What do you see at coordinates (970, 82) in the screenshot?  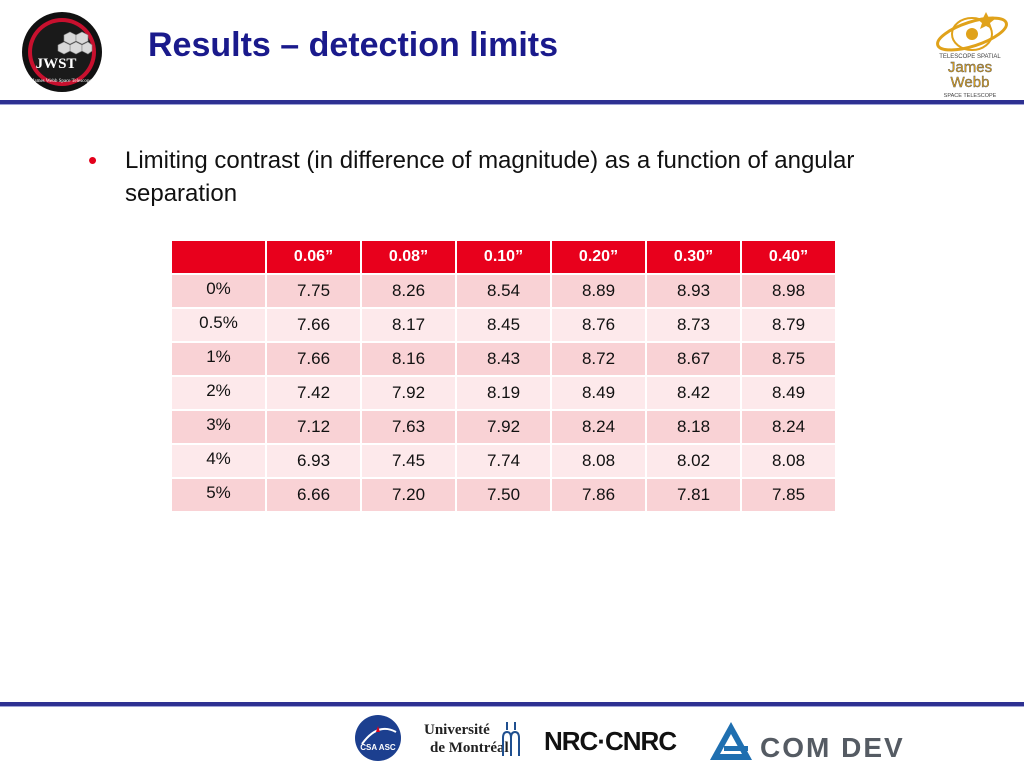 I see `webb-logo-line3: Webb` at bounding box center [970, 82].